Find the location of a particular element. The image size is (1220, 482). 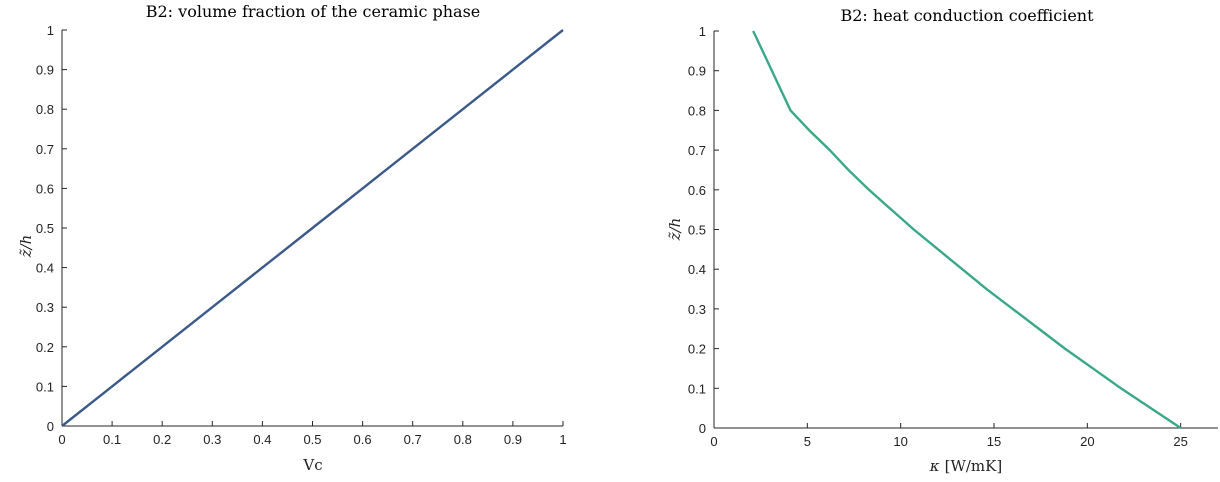

x-tick-label: 0.5 is located at coordinates (312, 439).